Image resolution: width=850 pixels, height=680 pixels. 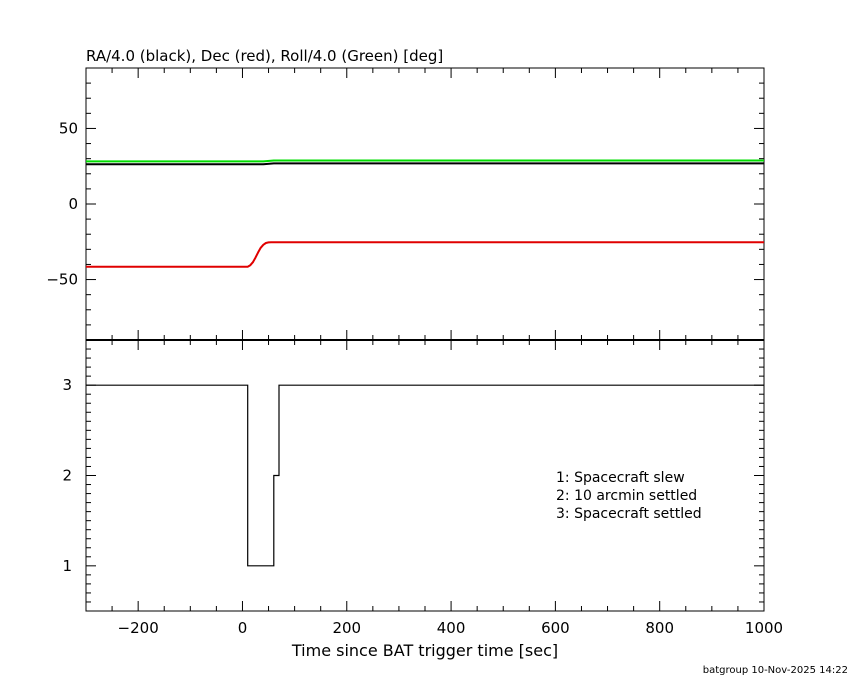 I want to click on top-y-tick-labels: 50 0 −50, so click(x=62, y=203).